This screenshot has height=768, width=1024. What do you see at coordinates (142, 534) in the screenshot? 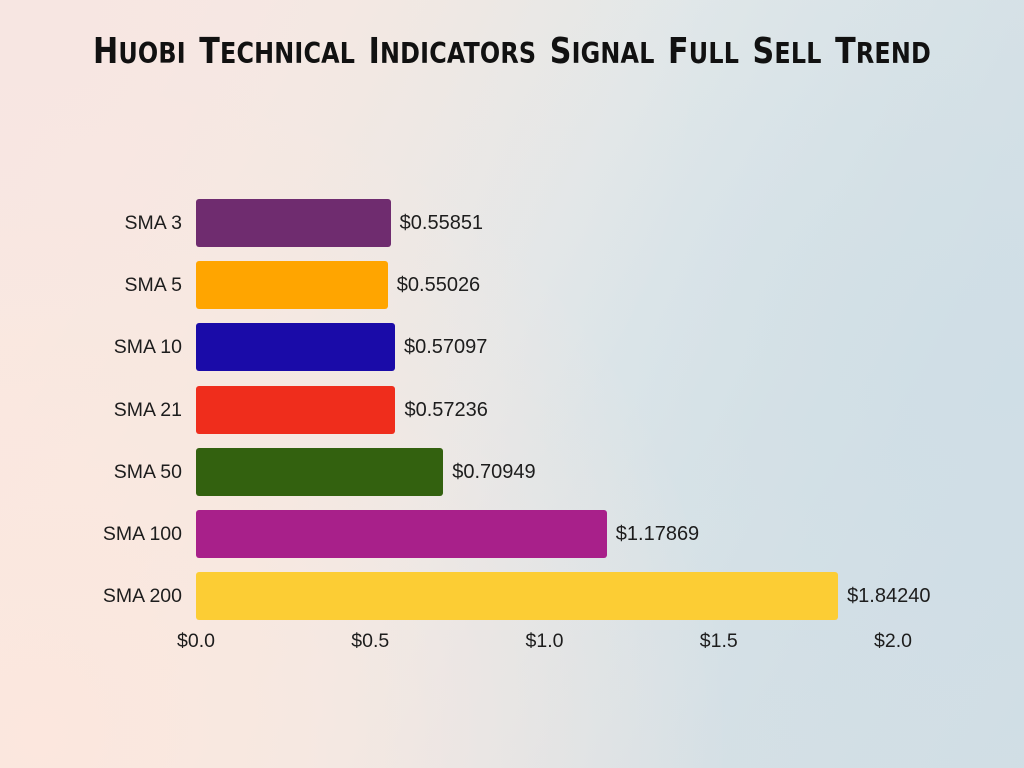
I see `bar-category-label: SMA 100` at bounding box center [142, 534].